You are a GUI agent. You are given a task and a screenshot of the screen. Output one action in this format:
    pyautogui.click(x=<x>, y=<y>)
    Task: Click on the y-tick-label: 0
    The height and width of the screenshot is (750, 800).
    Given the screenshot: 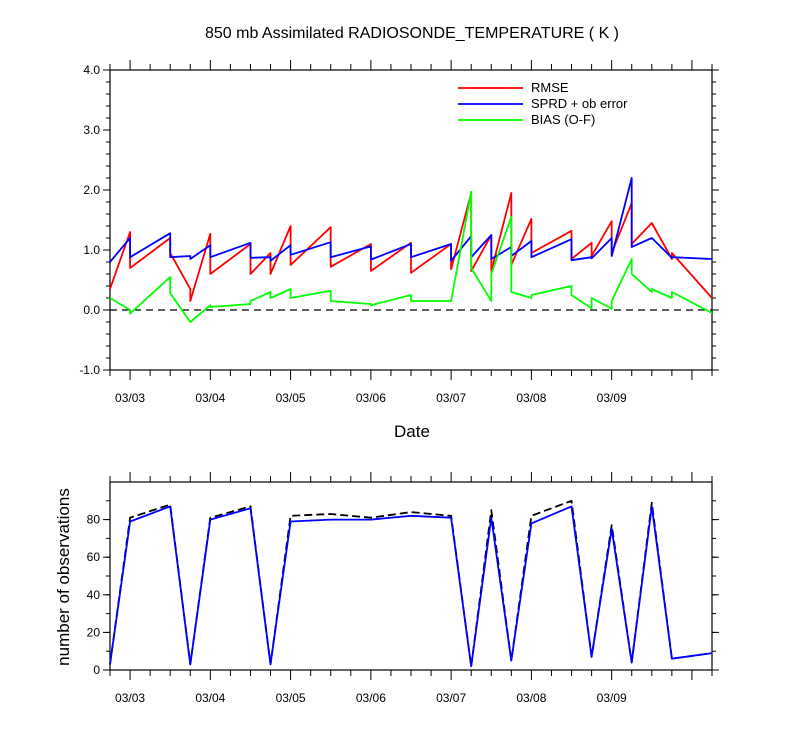 What is the action you would take?
    pyautogui.click(x=96, y=670)
    